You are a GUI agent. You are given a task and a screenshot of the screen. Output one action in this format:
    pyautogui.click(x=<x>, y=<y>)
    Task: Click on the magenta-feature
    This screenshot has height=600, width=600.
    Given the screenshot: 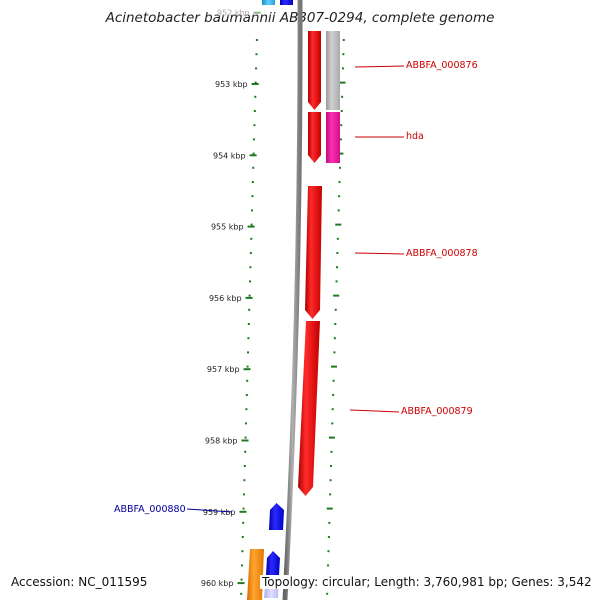 What is the action you would take?
    pyautogui.click(x=333, y=137)
    